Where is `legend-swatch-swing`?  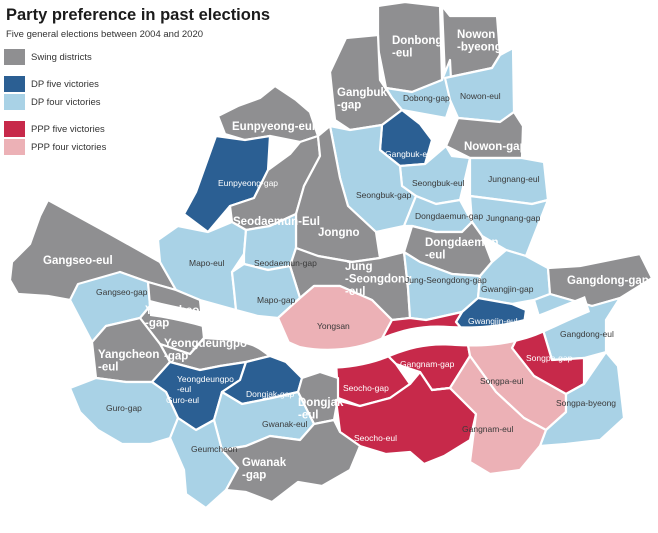 legend-swatch-swing is located at coordinates (14, 57).